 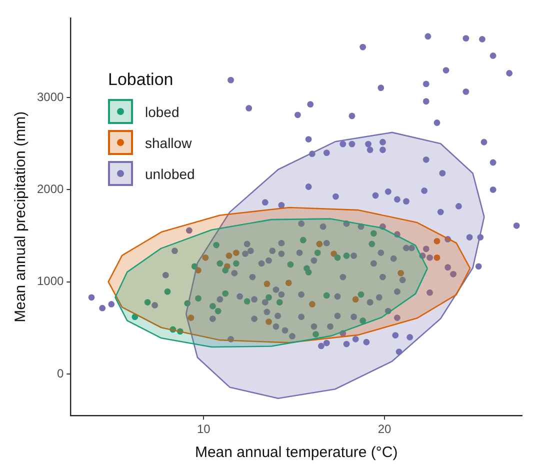 I want to click on x-tick-label: 10, so click(x=203, y=429).